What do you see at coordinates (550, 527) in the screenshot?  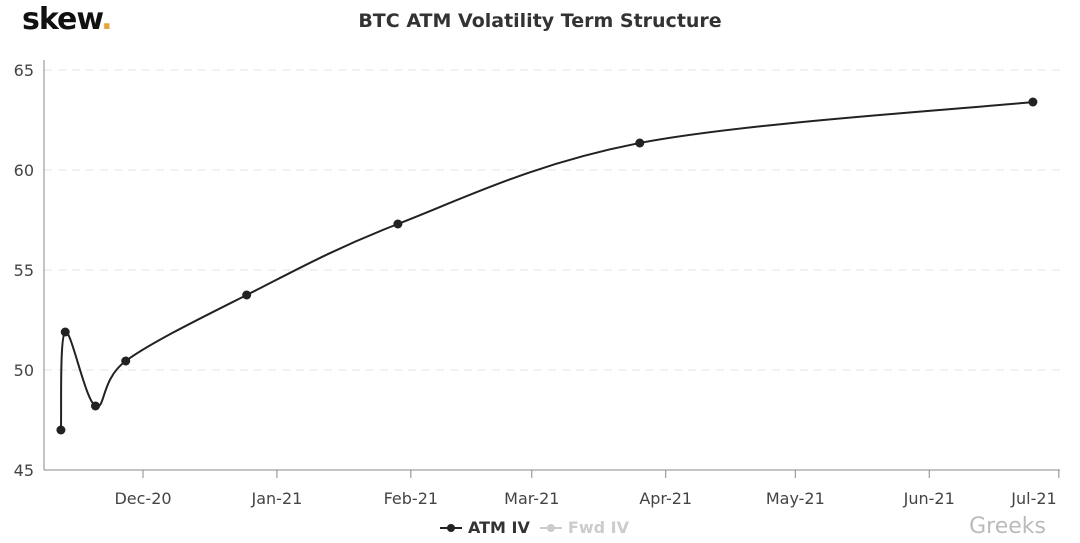 I see `fwd-iv-legend-marker` at bounding box center [550, 527].